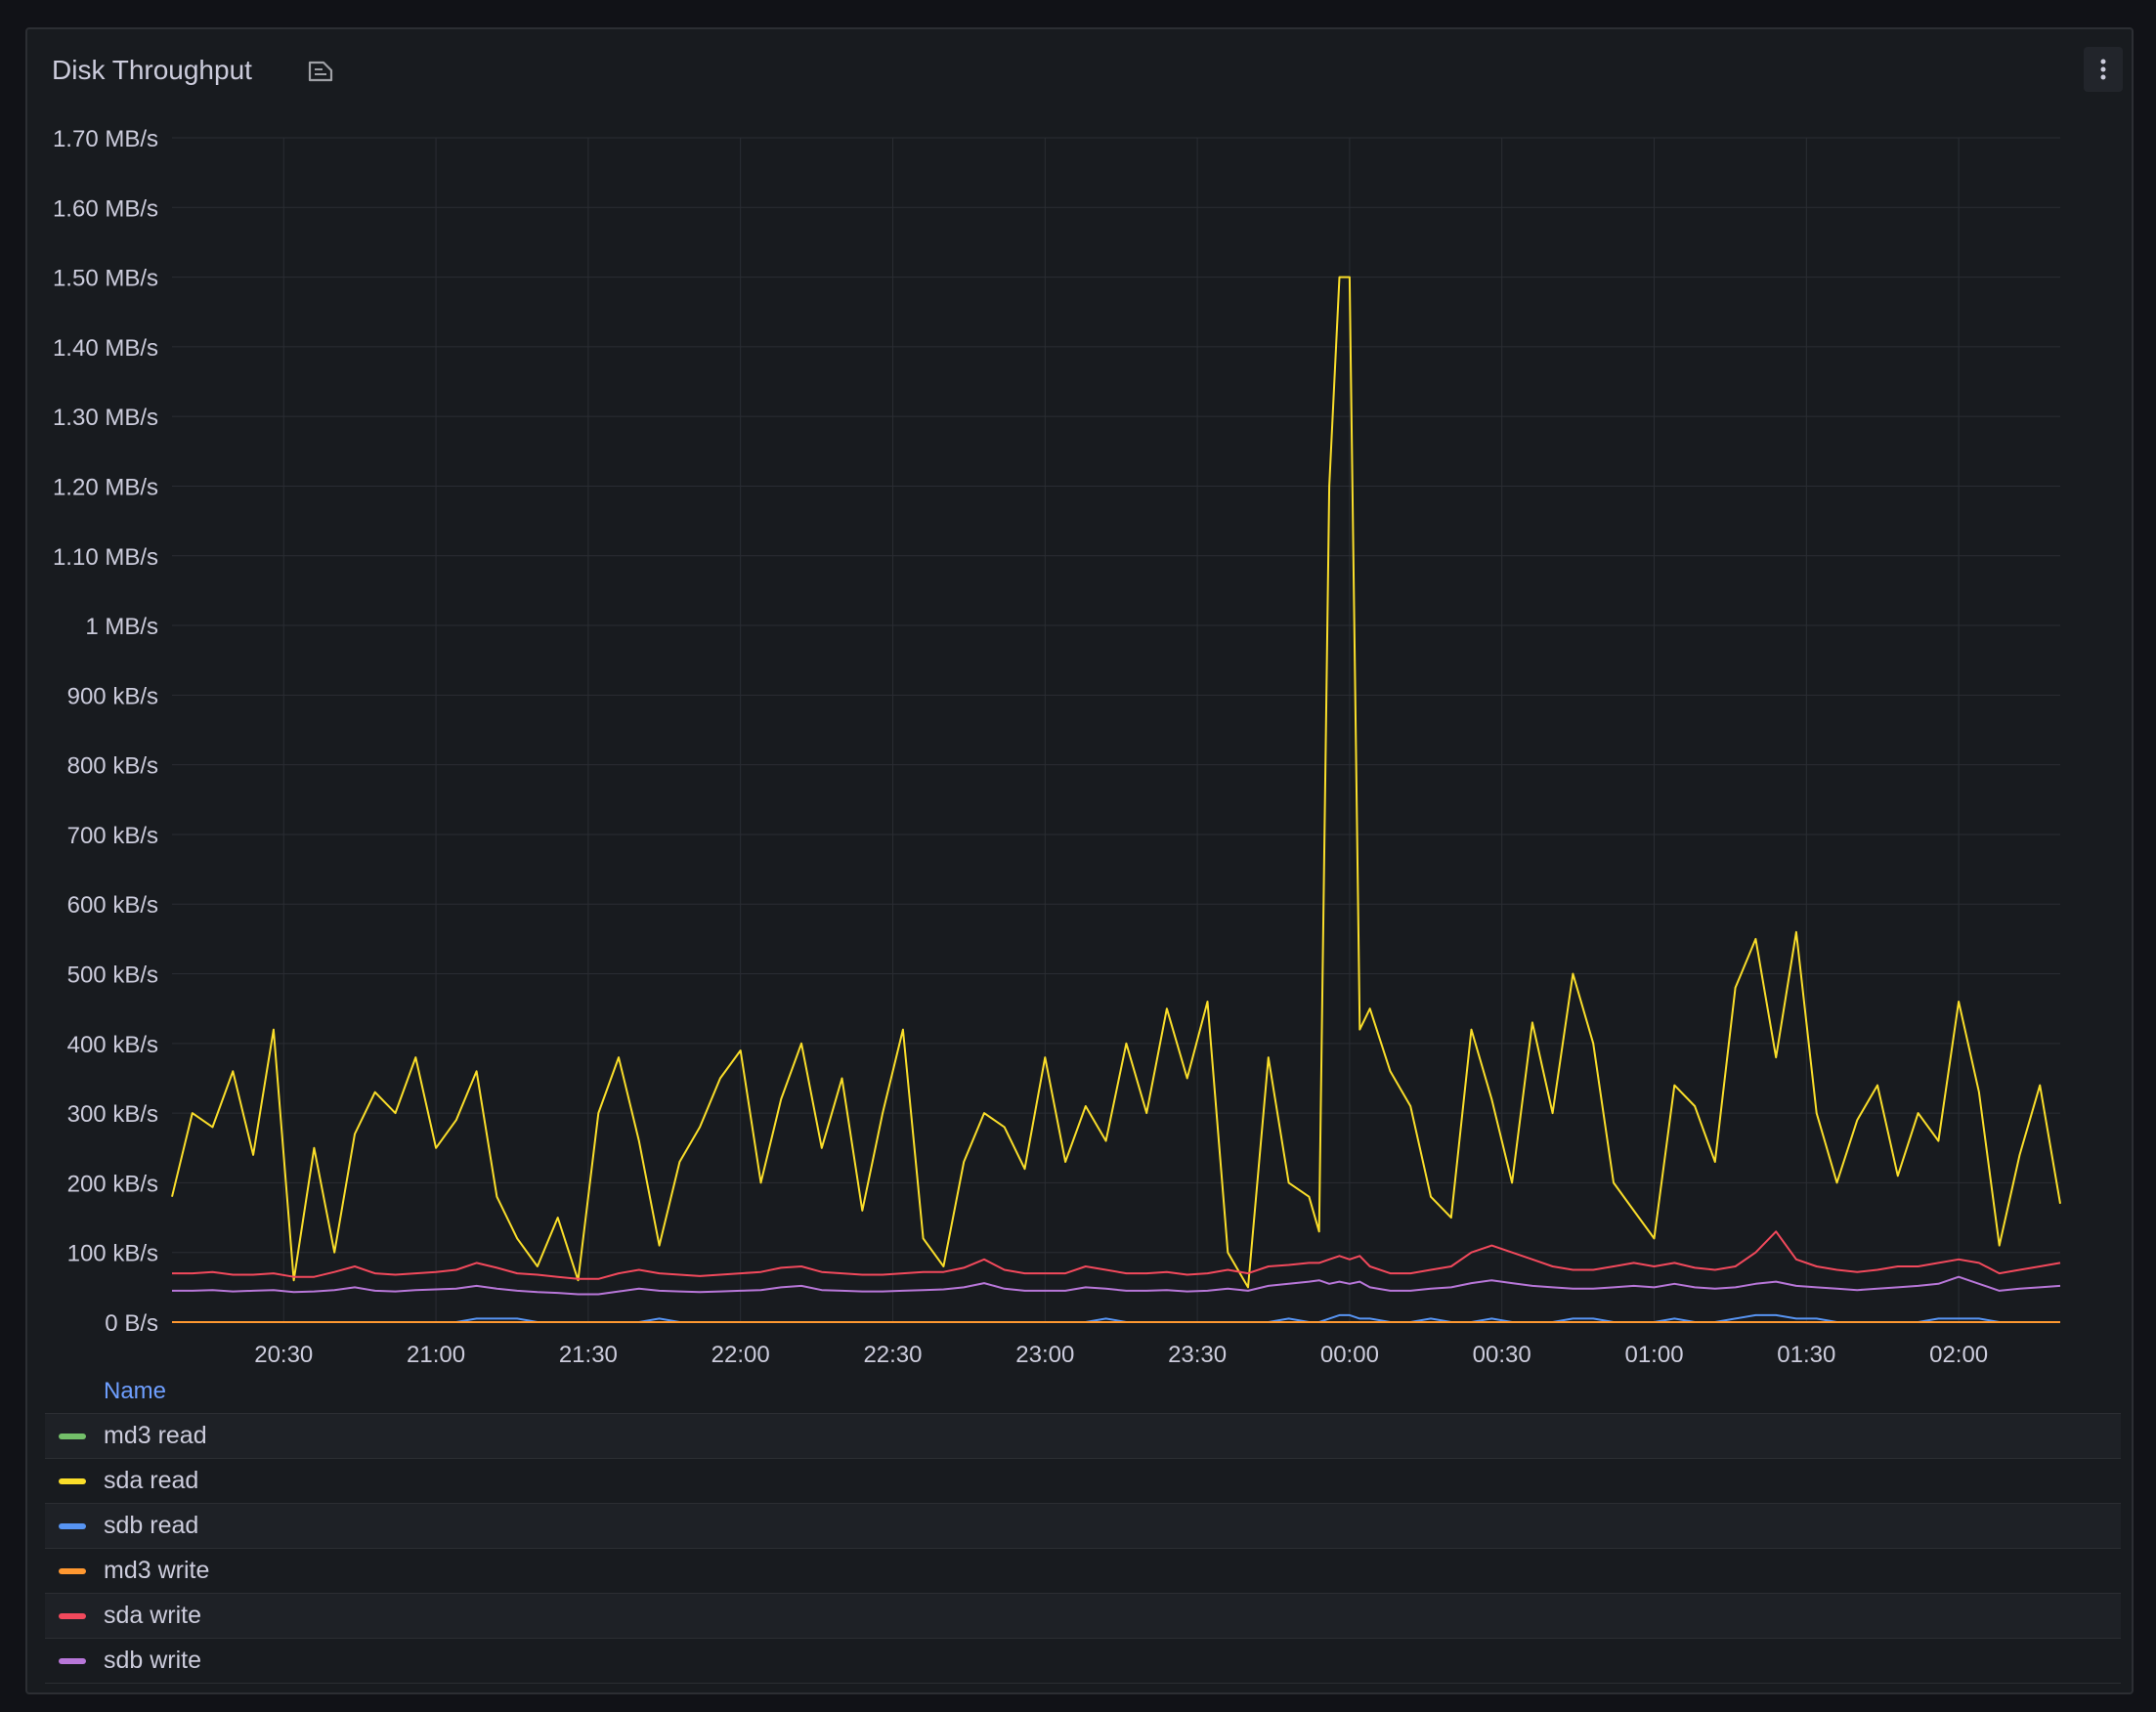 Image resolution: width=2156 pixels, height=1712 pixels. What do you see at coordinates (112, 1254) in the screenshot?
I see `y-tick-label: 100 kB/s` at bounding box center [112, 1254].